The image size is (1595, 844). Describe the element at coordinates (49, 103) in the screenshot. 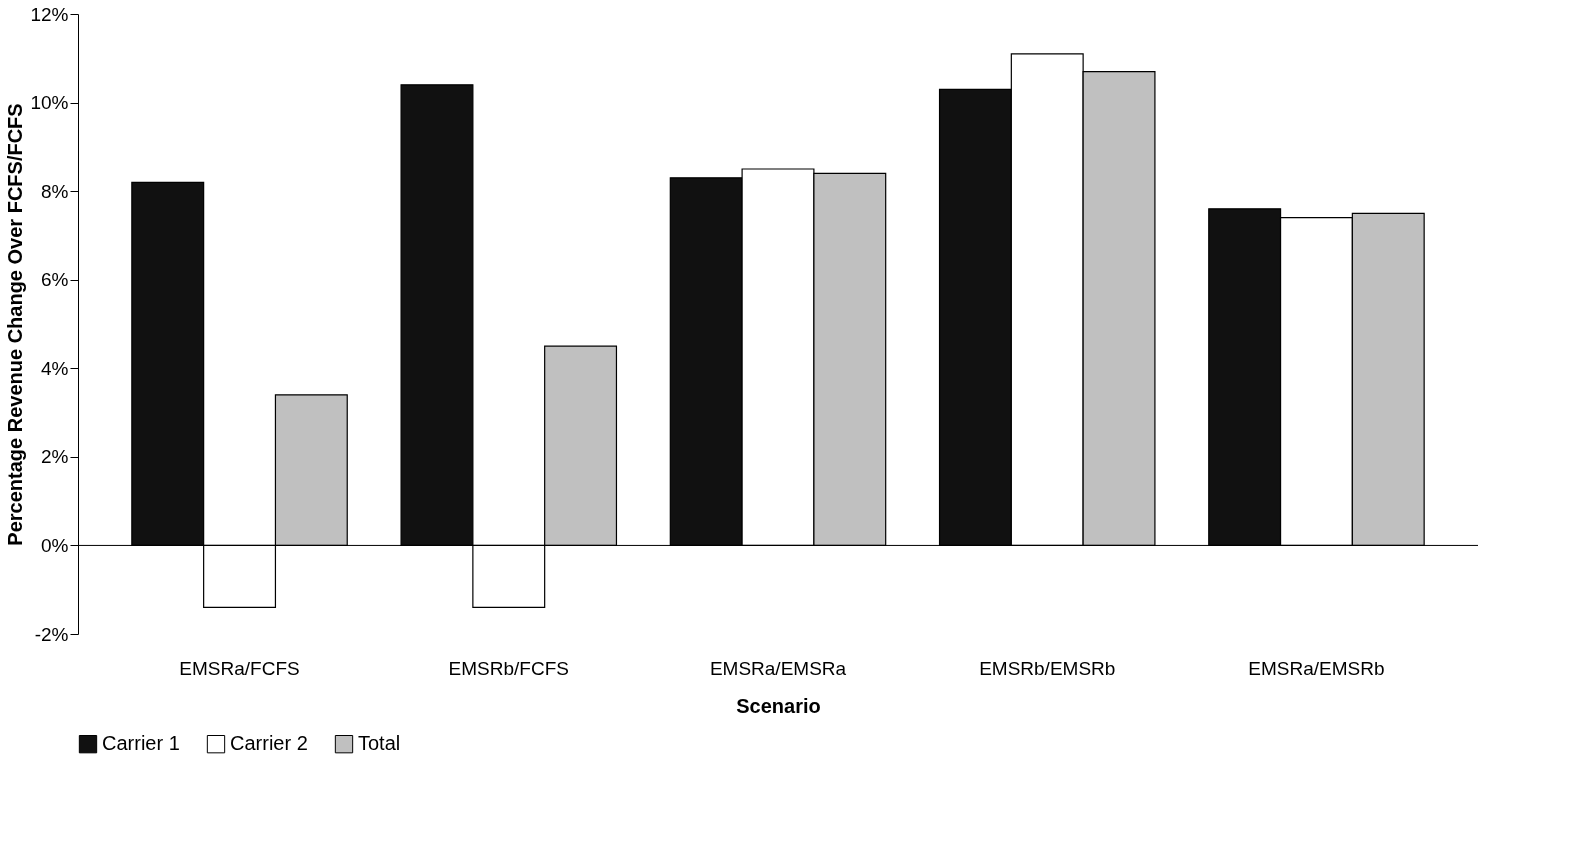

I see `y-tick-label: 10%` at that location.